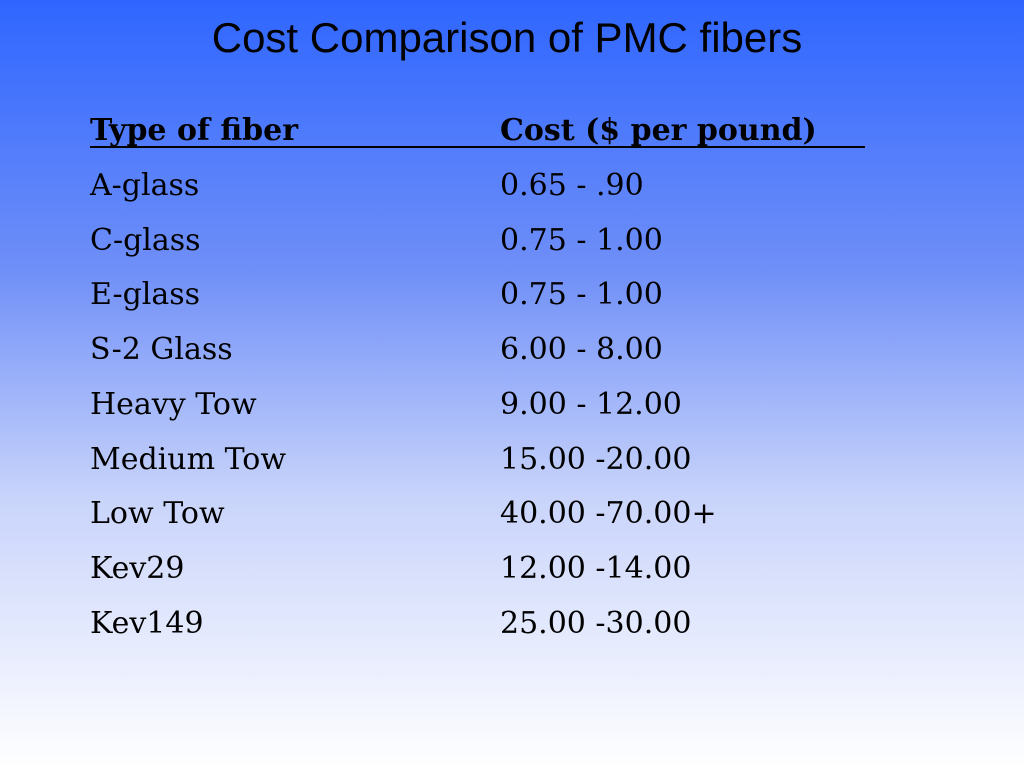 Image resolution: width=1024 pixels, height=768 pixels. I want to click on fiber-cost: 12.00 -14.00, so click(596, 568).